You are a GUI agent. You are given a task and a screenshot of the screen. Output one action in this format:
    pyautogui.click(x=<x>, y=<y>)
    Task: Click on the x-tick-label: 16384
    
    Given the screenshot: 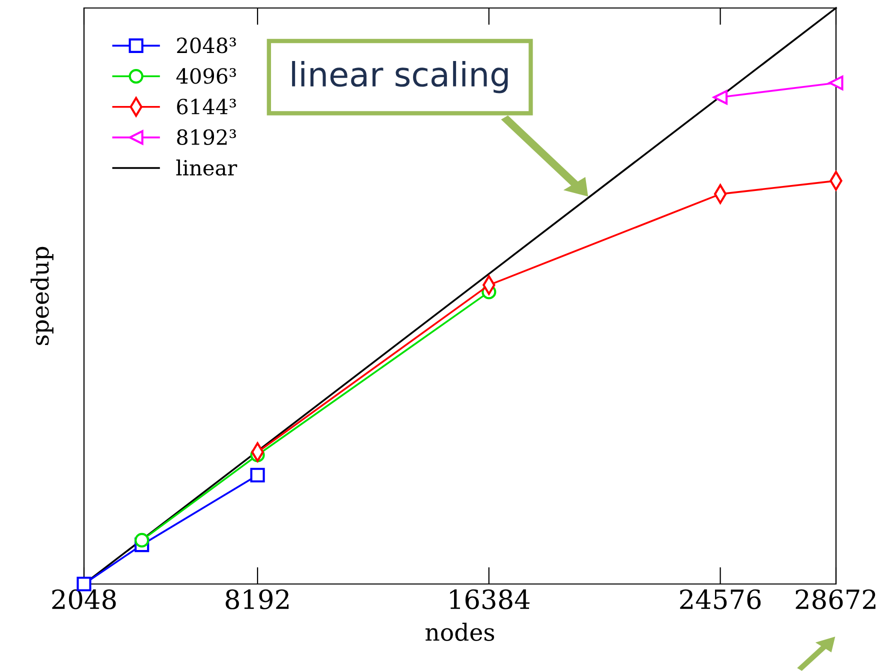 What is the action you would take?
    pyautogui.click(x=490, y=599)
    